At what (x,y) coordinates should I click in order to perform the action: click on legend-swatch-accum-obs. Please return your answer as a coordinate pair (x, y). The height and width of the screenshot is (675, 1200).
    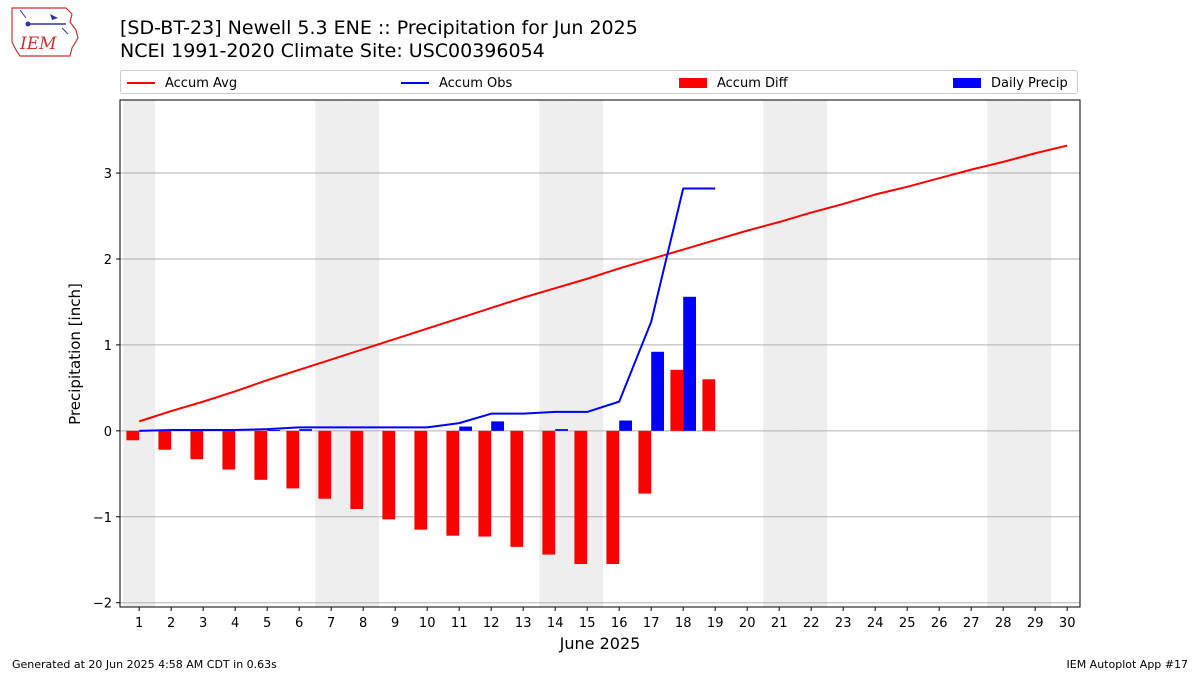
    Looking at the image, I should click on (415, 83).